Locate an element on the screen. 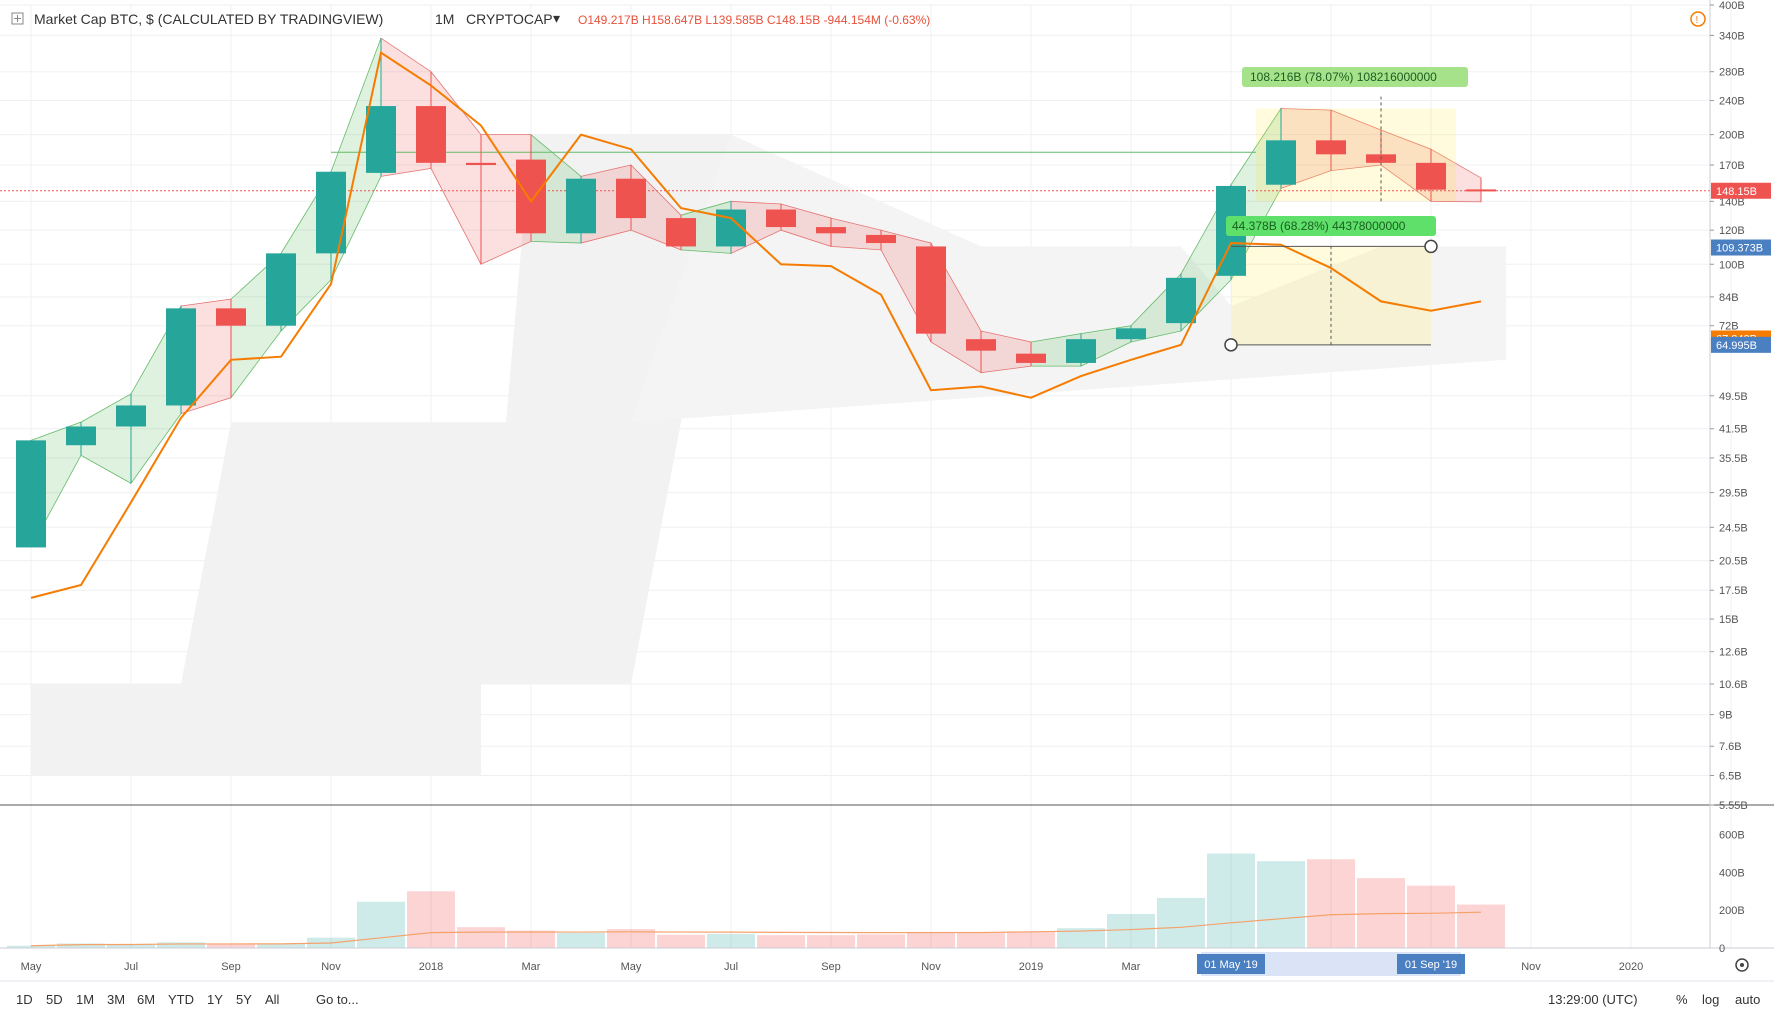 This screenshot has width=1774, height=1023. alert-icon is located at coordinates (1698, 19).